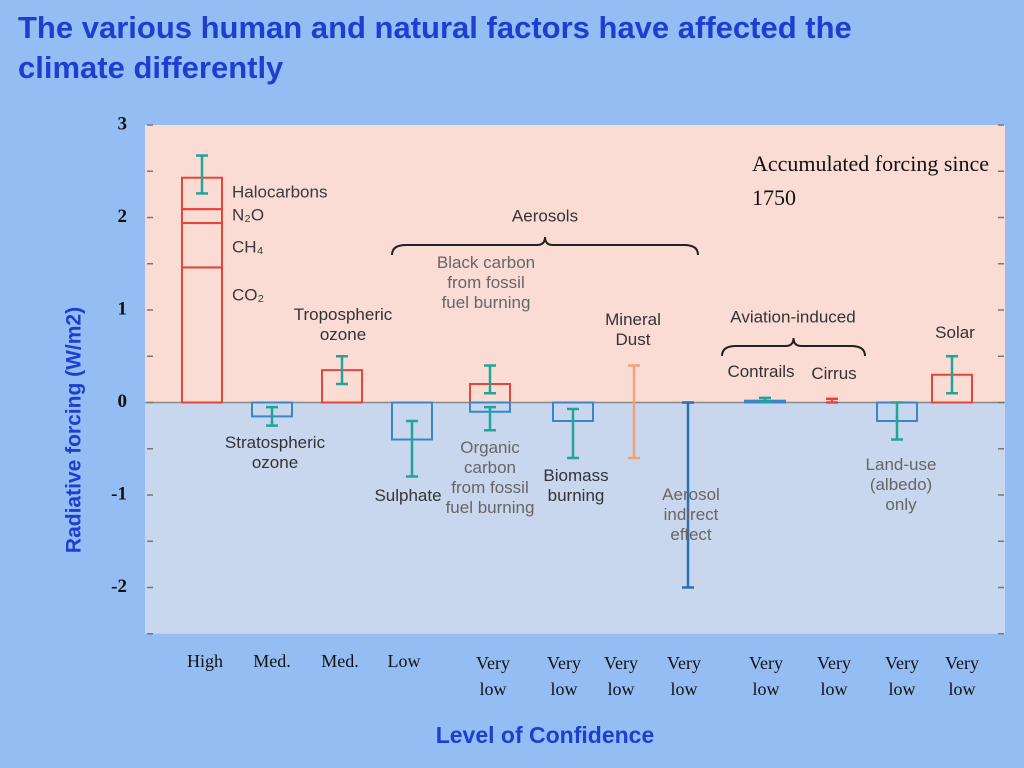 The width and height of the screenshot is (1024, 768). What do you see at coordinates (691, 514) in the screenshot?
I see `factor-label: Aerosol indirect effect` at bounding box center [691, 514].